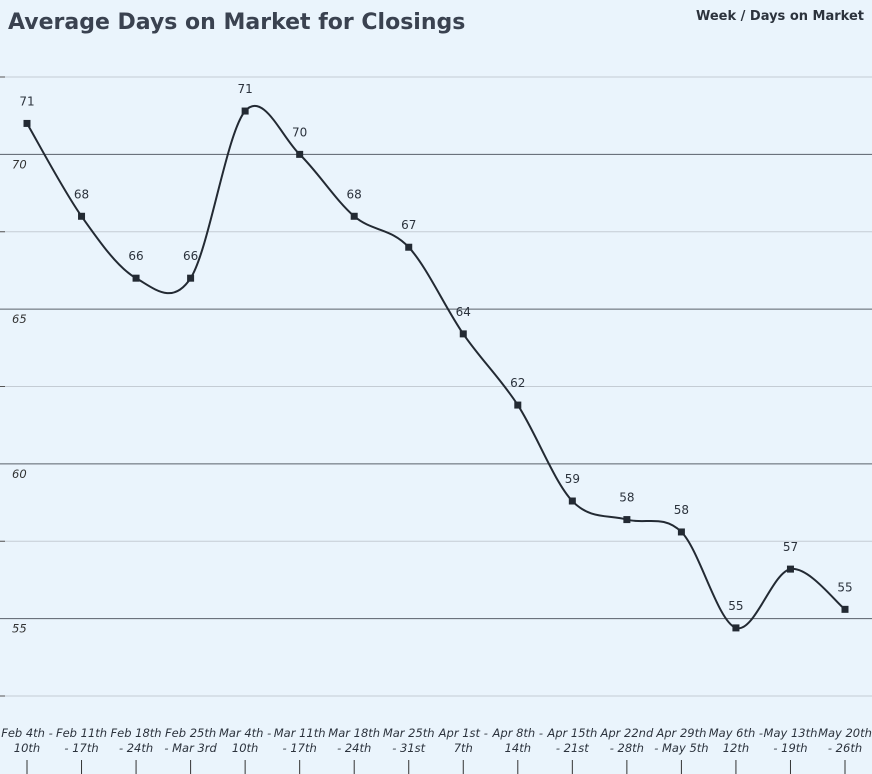 This screenshot has width=872, height=774. What do you see at coordinates (627, 740) in the screenshot?
I see `x-tick-label: Apr 22nd - 28th` at bounding box center [627, 740].